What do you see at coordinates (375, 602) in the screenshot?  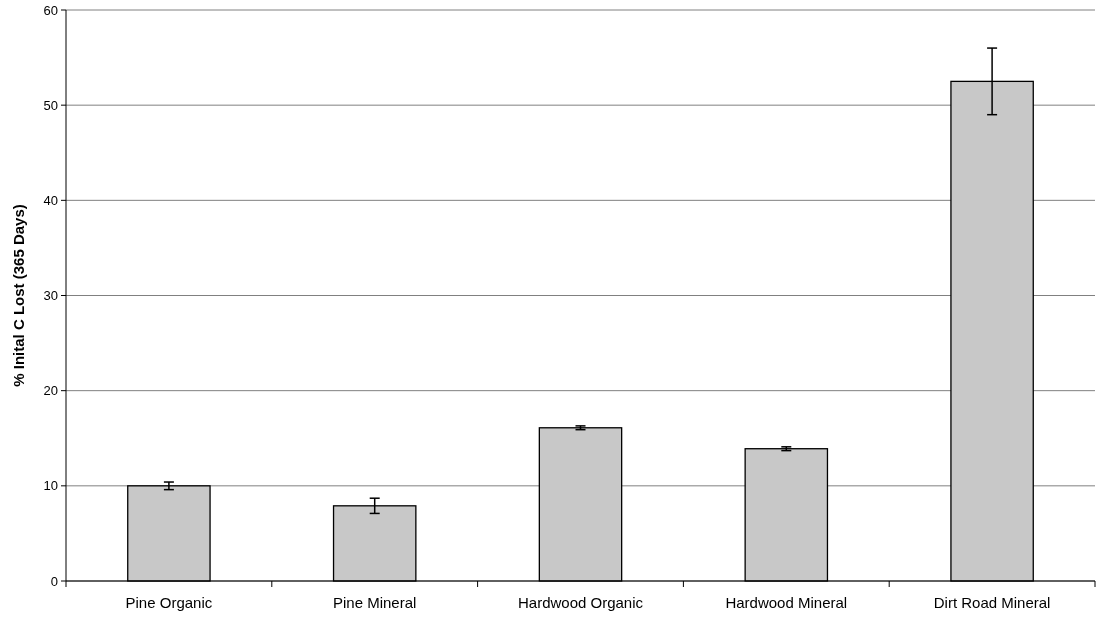 I see `x-tick-label: Pine Mineral` at bounding box center [375, 602].